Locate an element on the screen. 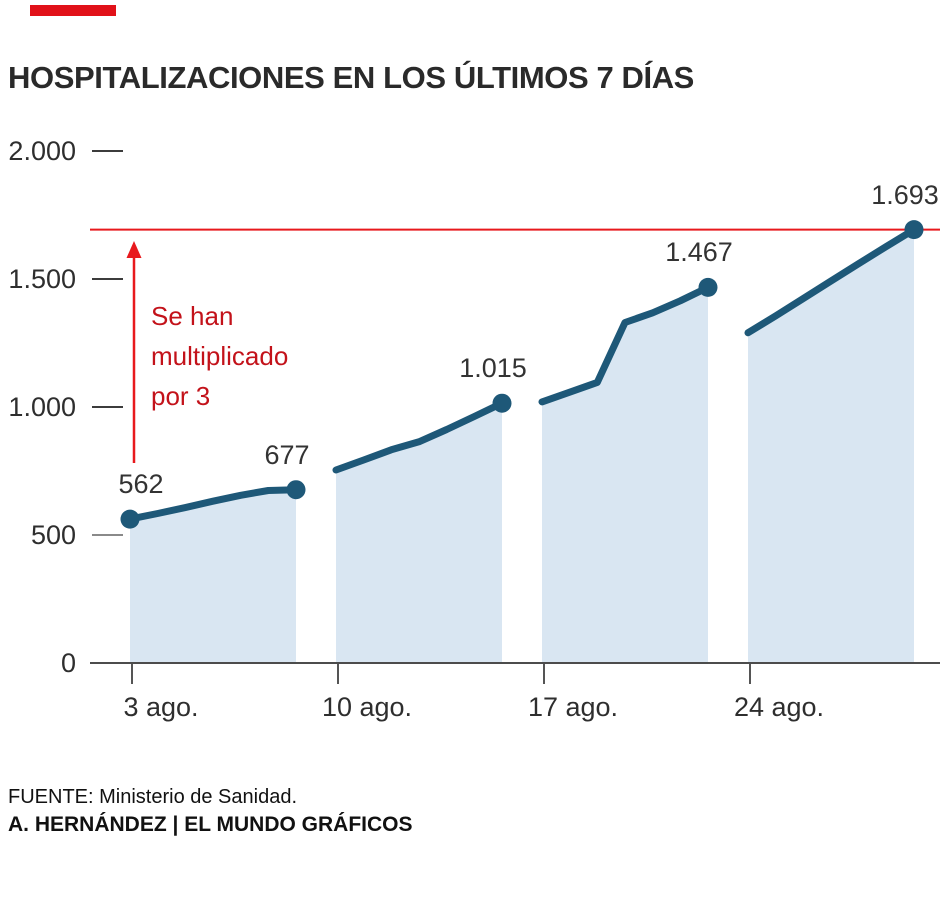 The height and width of the screenshot is (908, 940). x-axis-label: 10 ago. is located at coordinates (367, 707).